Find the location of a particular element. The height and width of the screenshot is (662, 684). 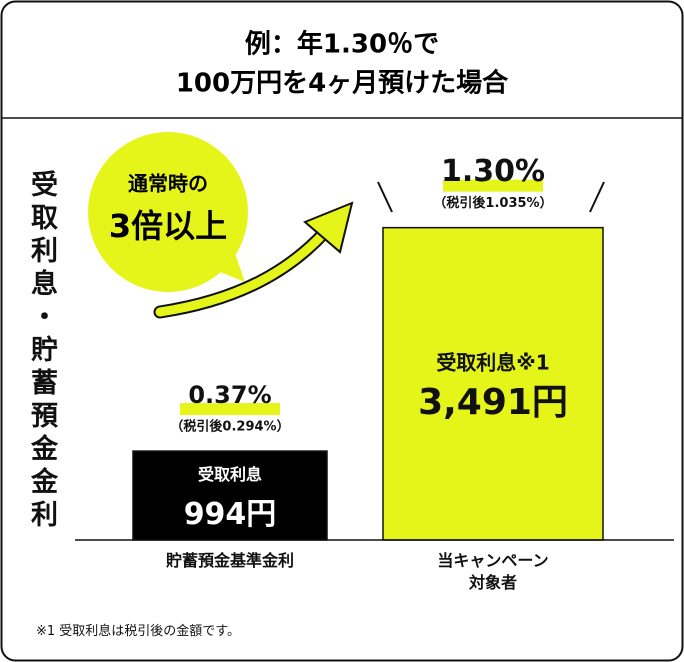

title-line: 例：年1.30％で is located at coordinates (342, 44).